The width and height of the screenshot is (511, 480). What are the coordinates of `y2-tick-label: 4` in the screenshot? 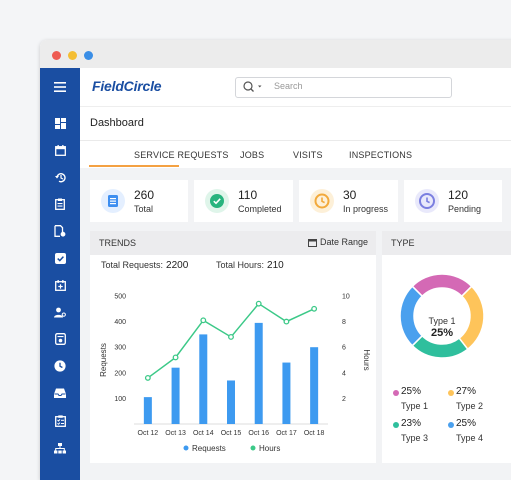 It's located at (344, 373).